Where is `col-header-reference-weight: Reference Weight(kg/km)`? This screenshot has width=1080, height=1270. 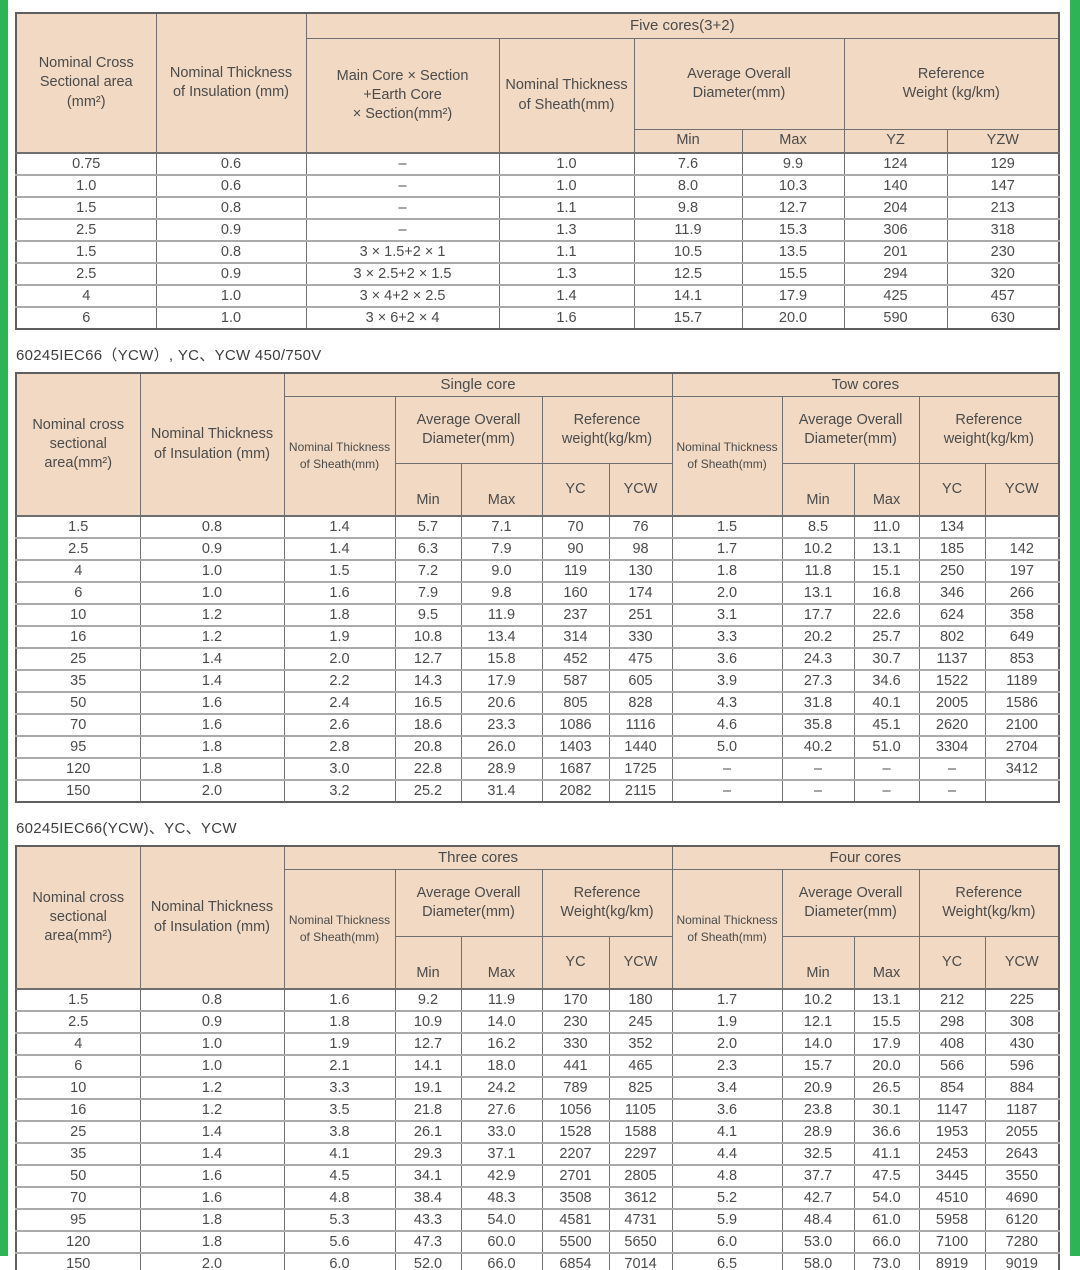
col-header-reference-weight: Reference Weight(kg/km) is located at coordinates (607, 903).